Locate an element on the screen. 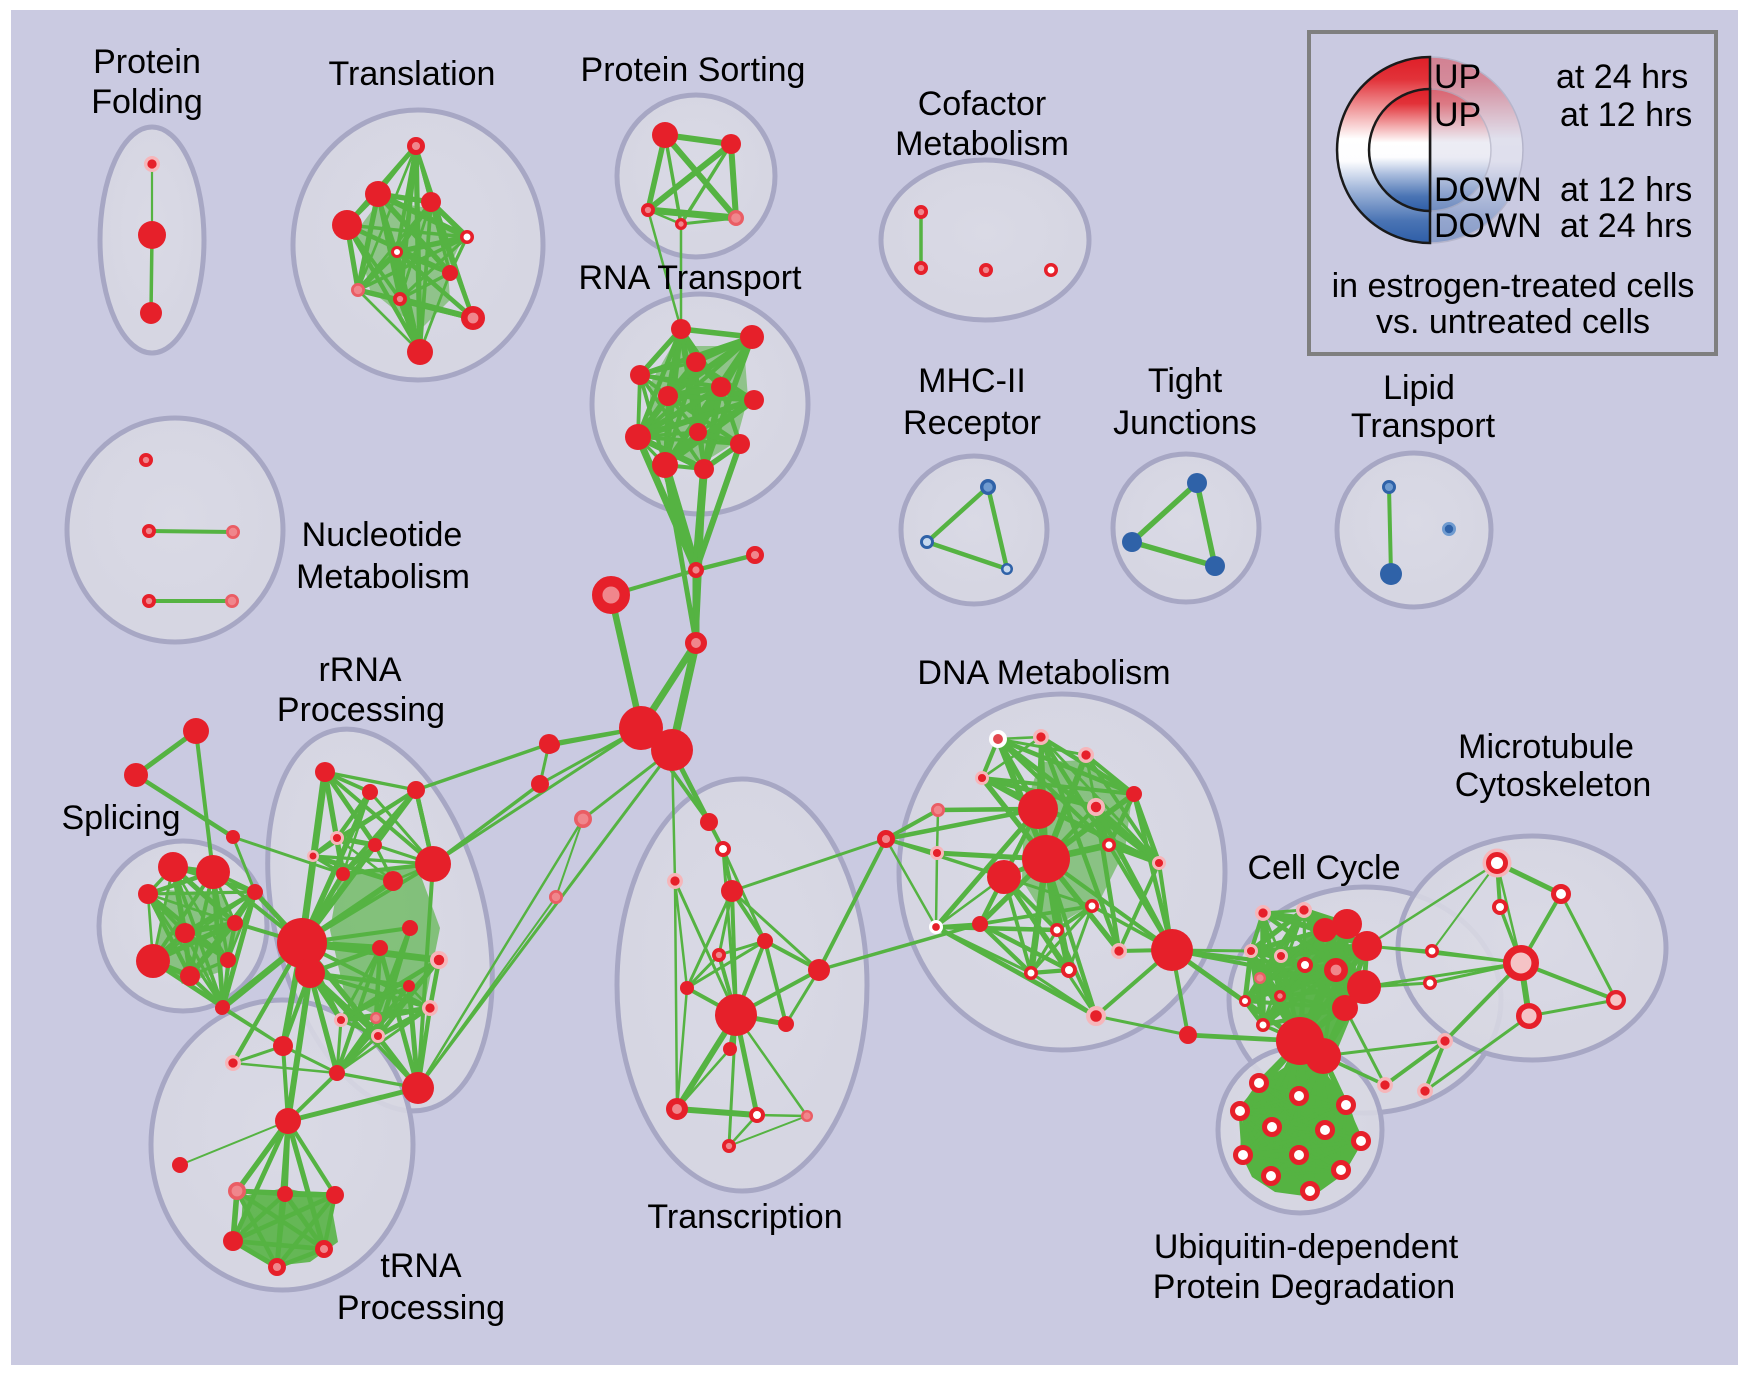  svg-text: Folding is located at coordinates (147, 102).